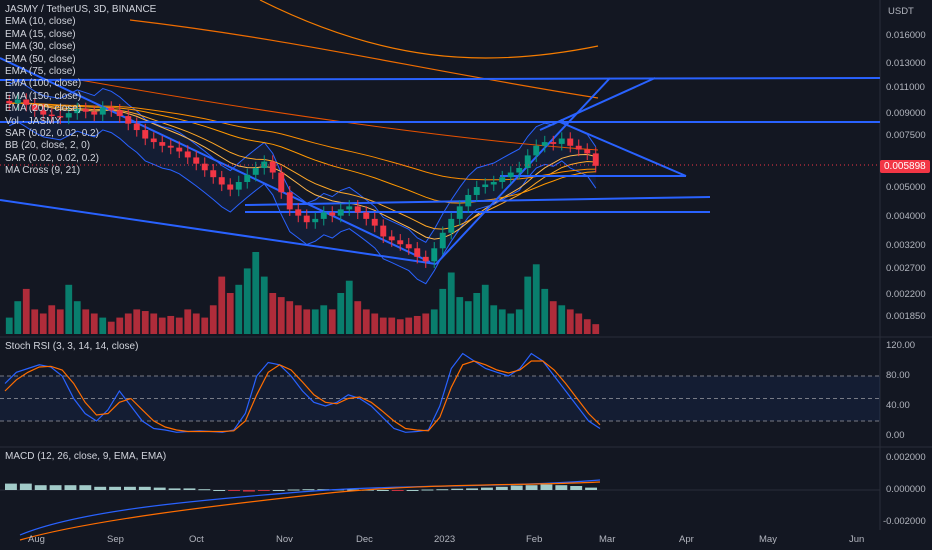 This screenshot has width=932, height=550. I want to click on macd-title: MACD (12, 26, close, 9, EMA, EMA), so click(86, 456).